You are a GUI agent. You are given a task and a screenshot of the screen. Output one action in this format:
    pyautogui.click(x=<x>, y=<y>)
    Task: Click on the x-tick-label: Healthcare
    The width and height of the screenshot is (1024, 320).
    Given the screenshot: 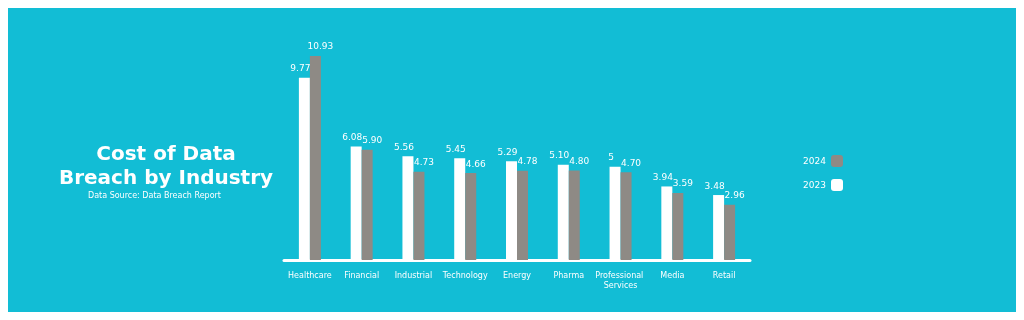 What is the action you would take?
    pyautogui.click(x=310, y=275)
    